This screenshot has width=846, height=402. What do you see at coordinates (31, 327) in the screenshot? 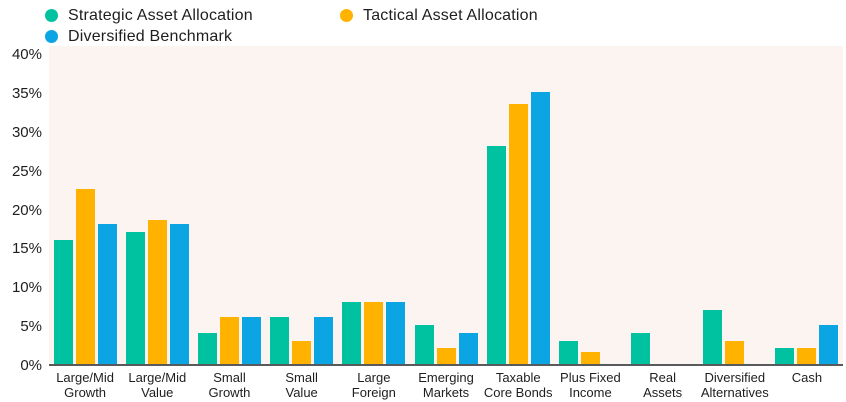
I see `y-axis-tick: 5%` at bounding box center [31, 327].